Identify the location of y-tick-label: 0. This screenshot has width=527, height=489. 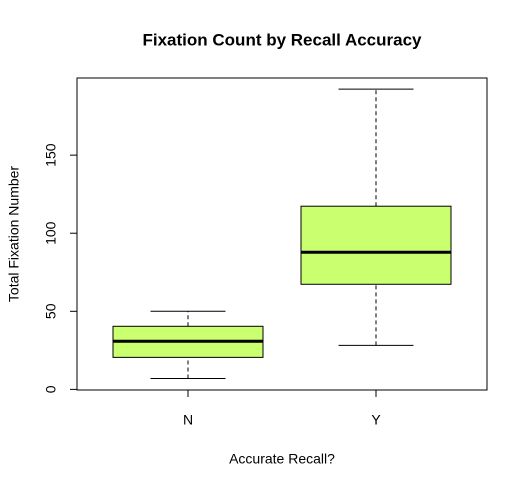
(51, 389).